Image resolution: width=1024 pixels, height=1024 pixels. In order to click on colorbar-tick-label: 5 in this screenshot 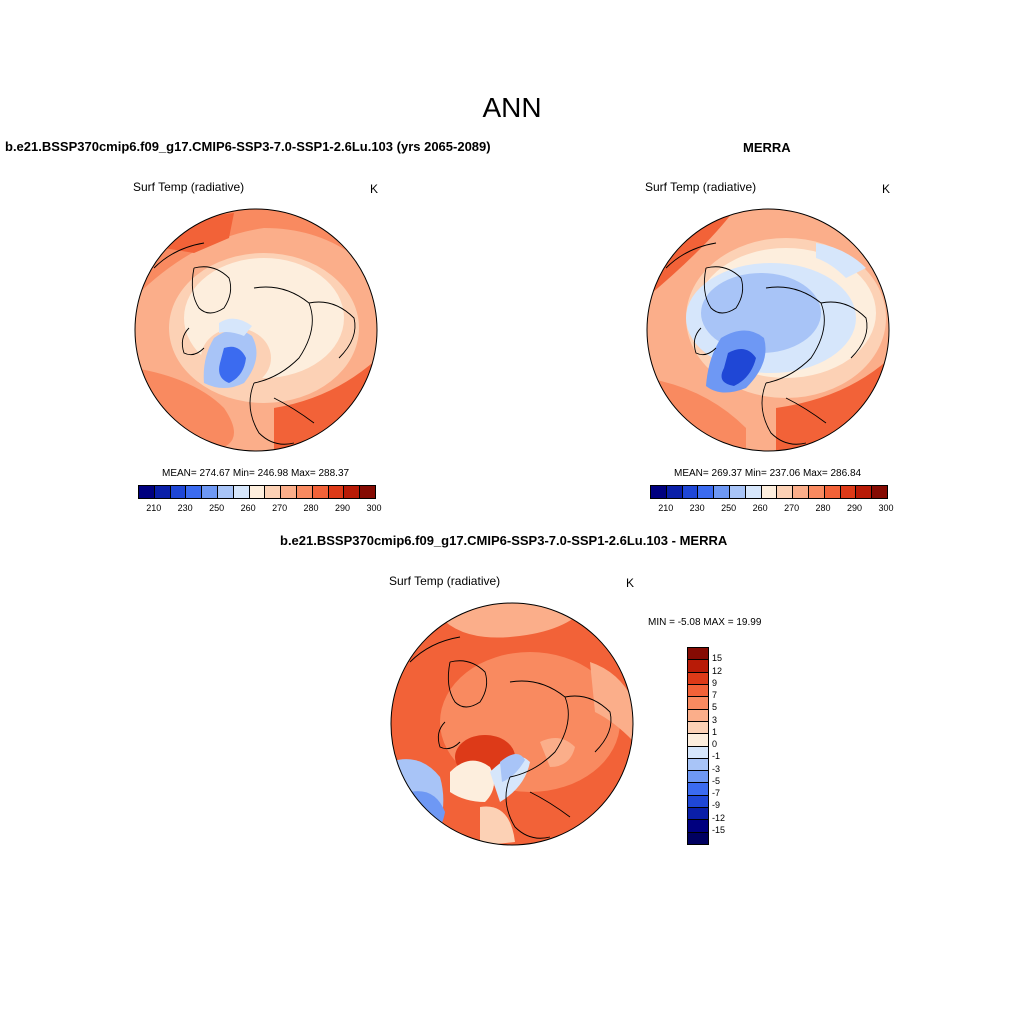, I will do `click(715, 707)`.